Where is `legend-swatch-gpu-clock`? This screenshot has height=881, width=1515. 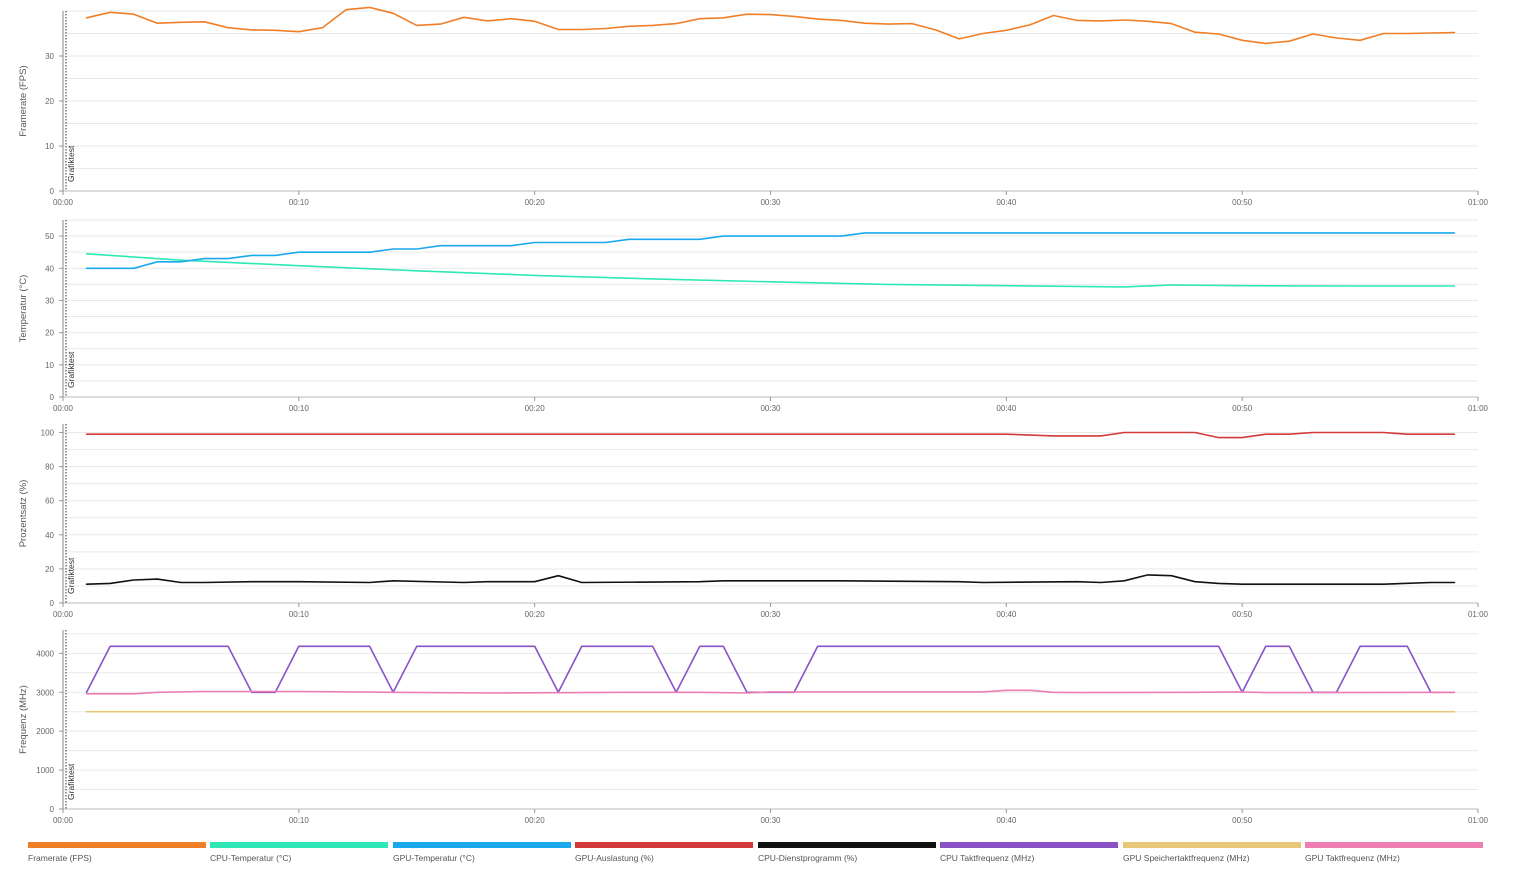 legend-swatch-gpu-clock is located at coordinates (1394, 845).